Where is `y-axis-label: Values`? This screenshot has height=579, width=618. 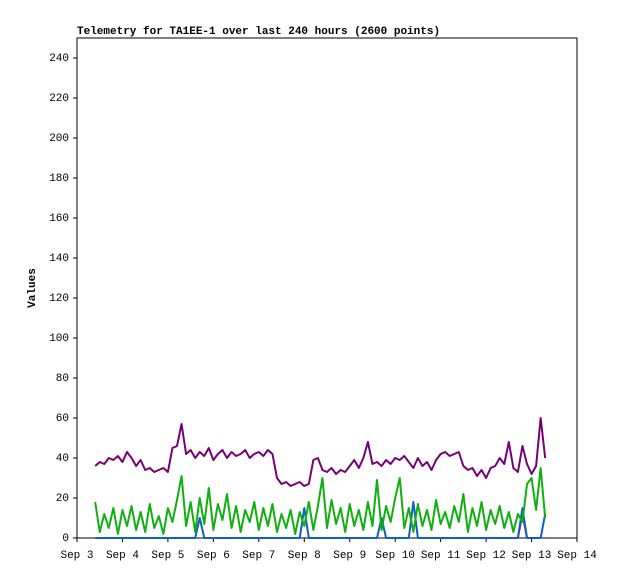 y-axis-label: Values is located at coordinates (33, 288).